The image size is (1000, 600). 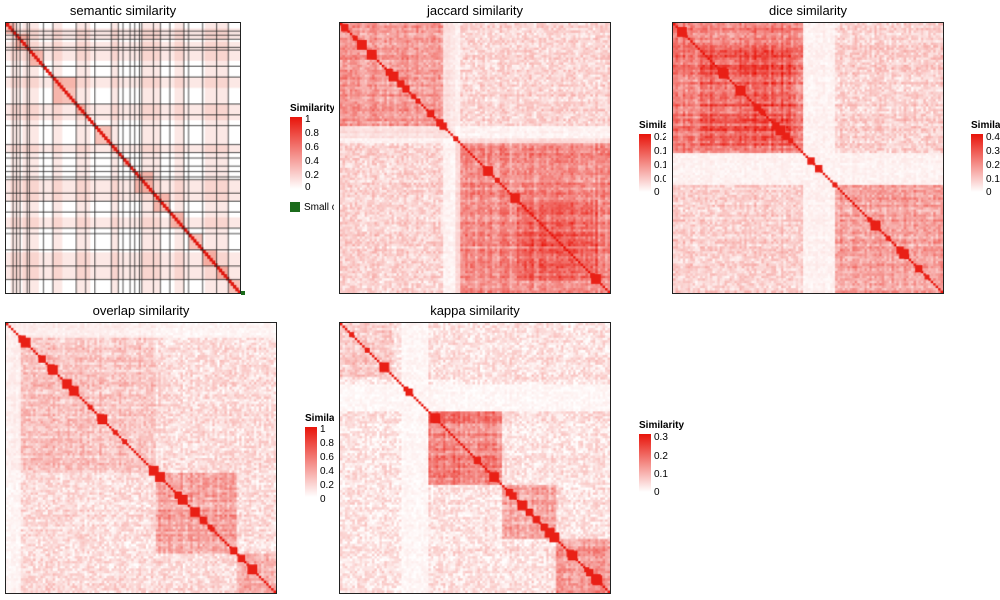 What do you see at coordinates (669, 462) in the screenshot?
I see `kappa-legend: Similarity 0.3 0.2 0.1 0` at bounding box center [669, 462].